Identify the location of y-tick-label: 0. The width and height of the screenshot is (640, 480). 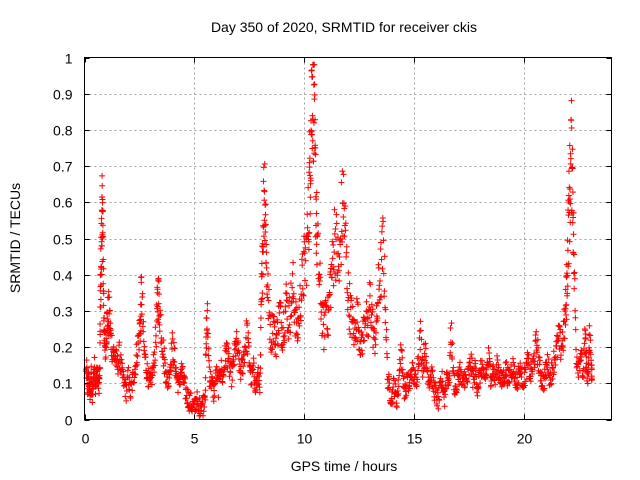
(69, 421).